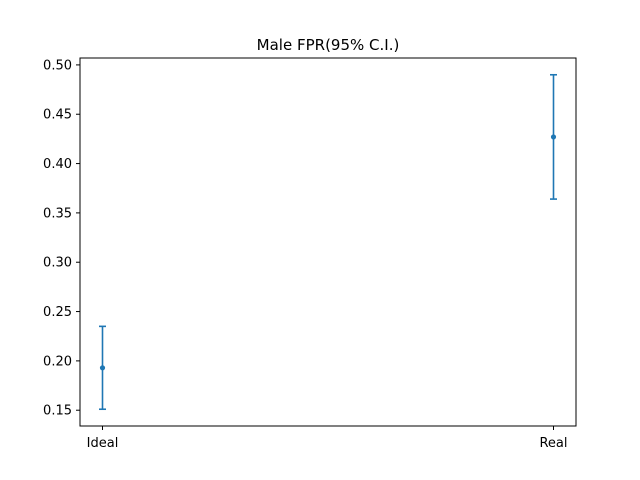  Describe the element at coordinates (553, 443) in the screenshot. I see `x-tick-label: Real` at that location.